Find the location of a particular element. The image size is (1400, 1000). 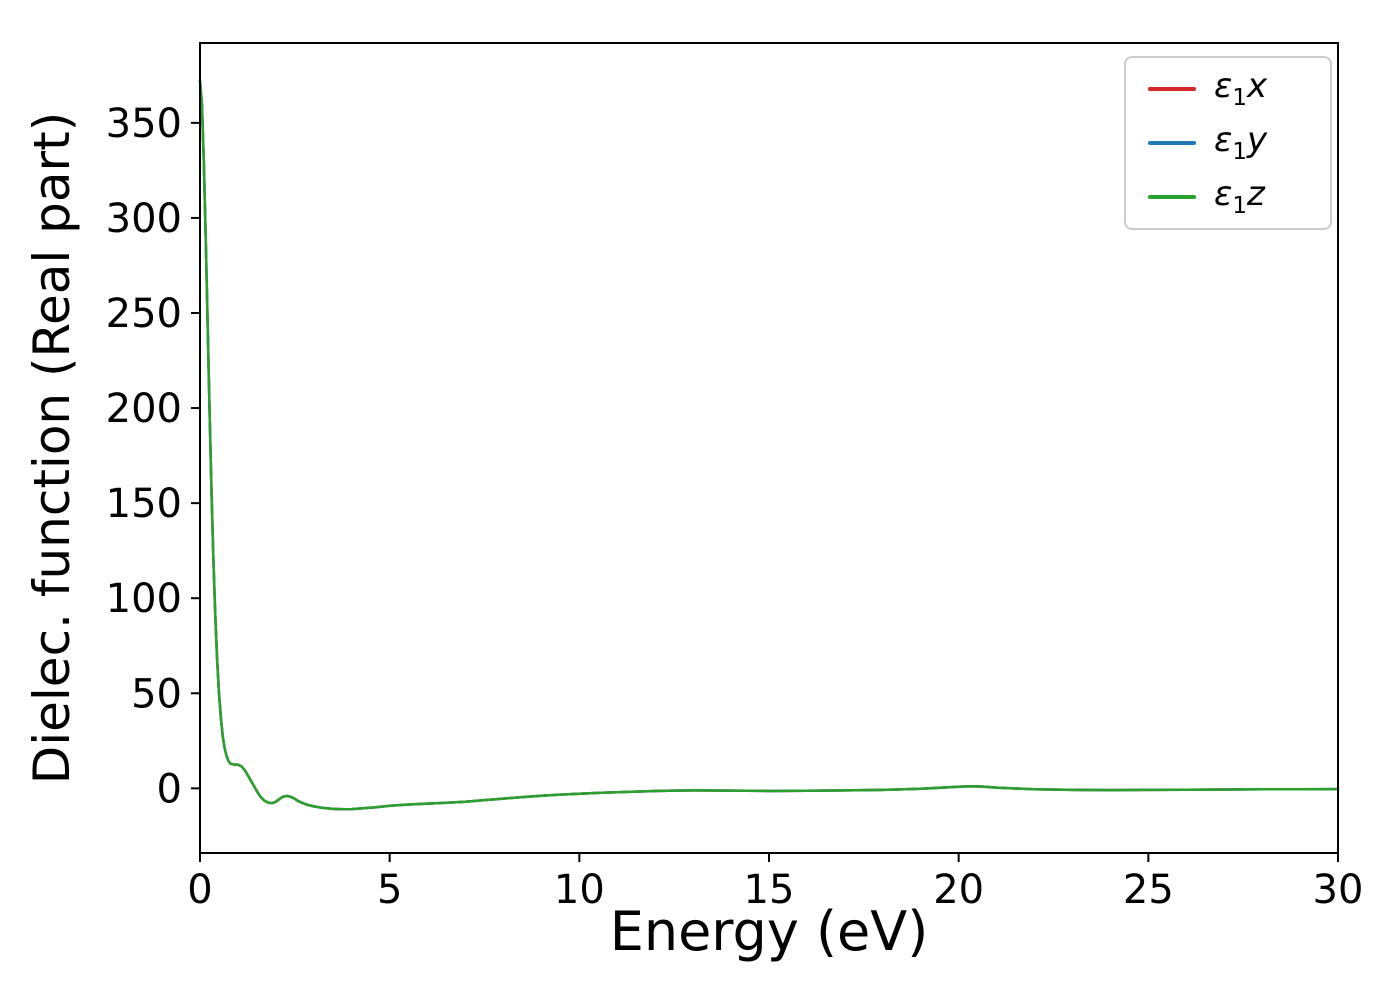

svg-text: 250 is located at coordinates (144, 314).